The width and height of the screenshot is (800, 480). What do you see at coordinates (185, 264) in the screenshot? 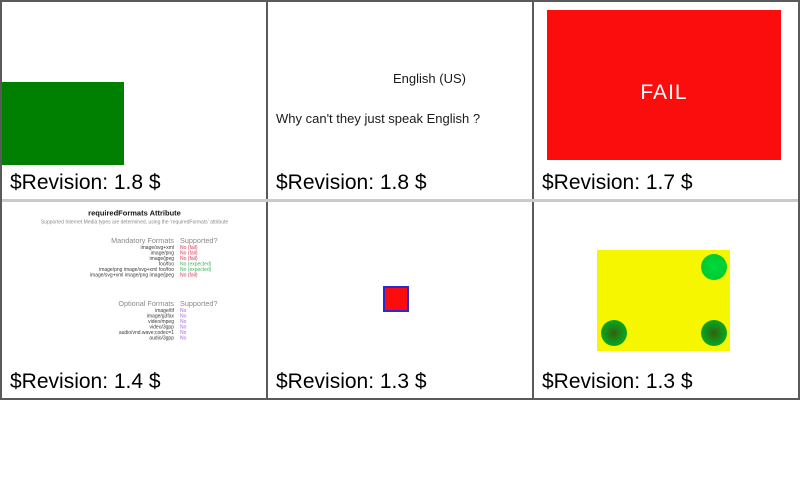
I see `format-row: foo/foo No (expected)` at bounding box center [185, 264].